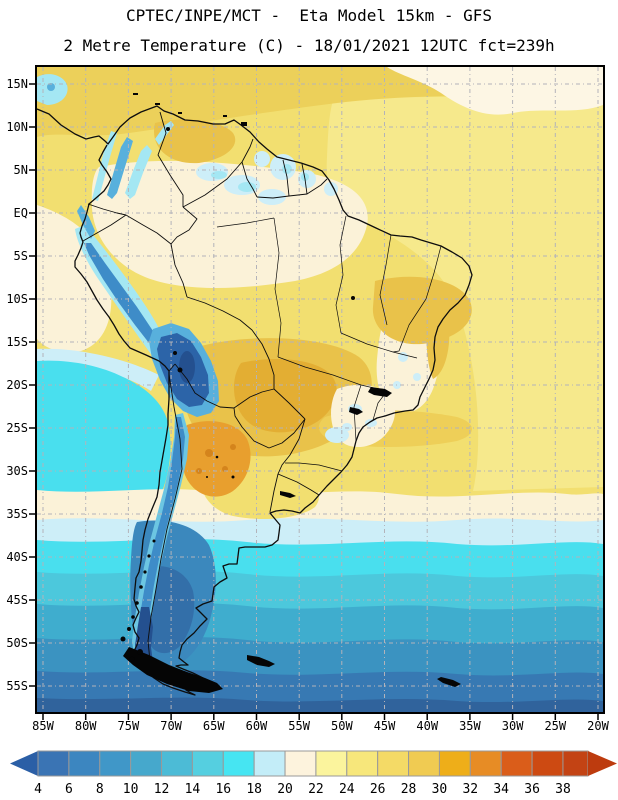  I want to click on pacific-bright-cyan, so click(104, 437).